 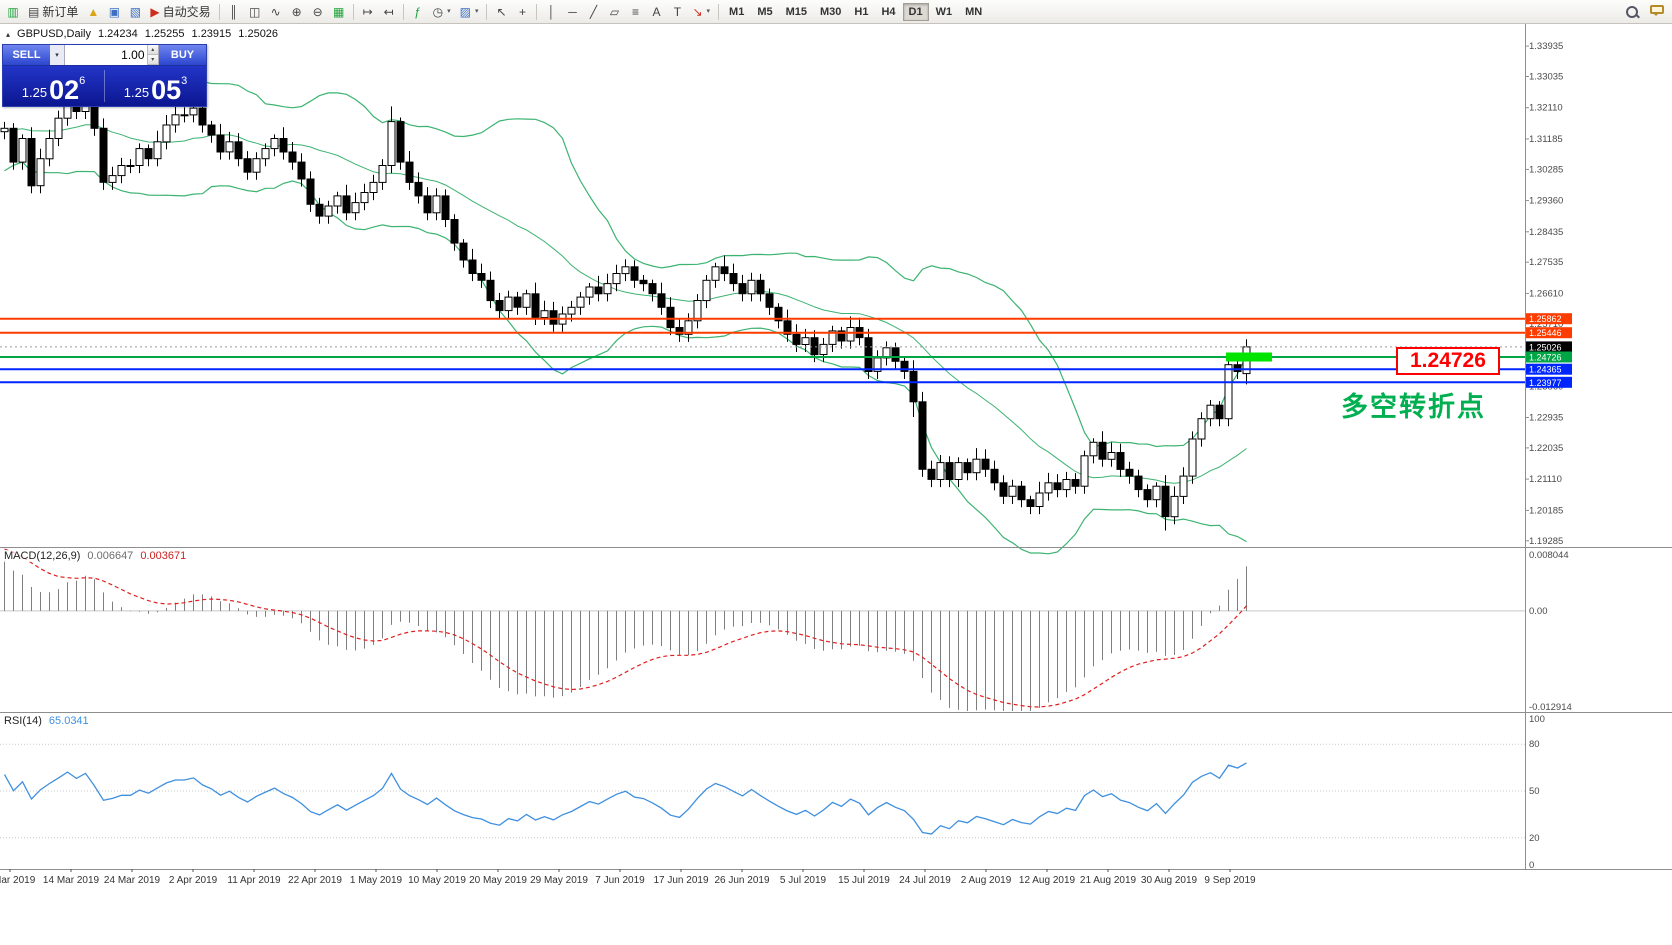 What do you see at coordinates (737, 11) in the screenshot?
I see `timeframe-m1: M1` at bounding box center [737, 11].